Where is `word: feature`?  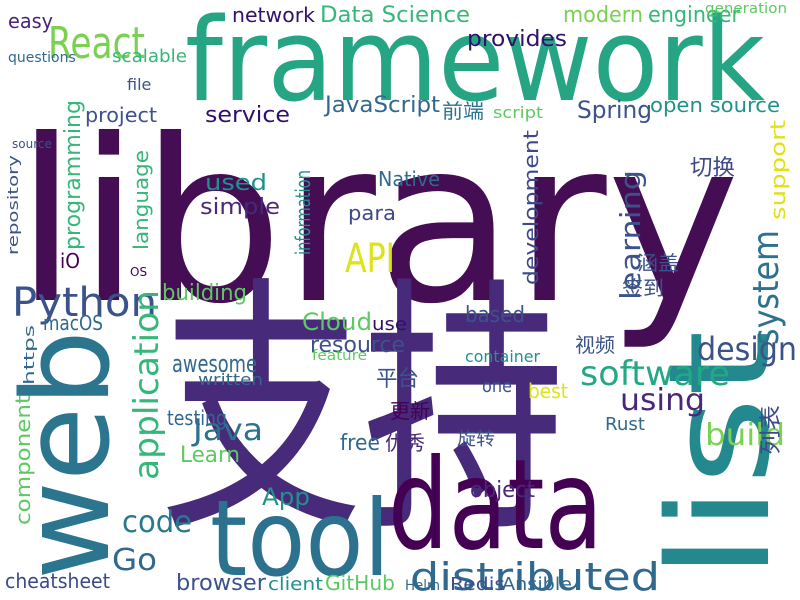
word: feature is located at coordinates (339, 356).